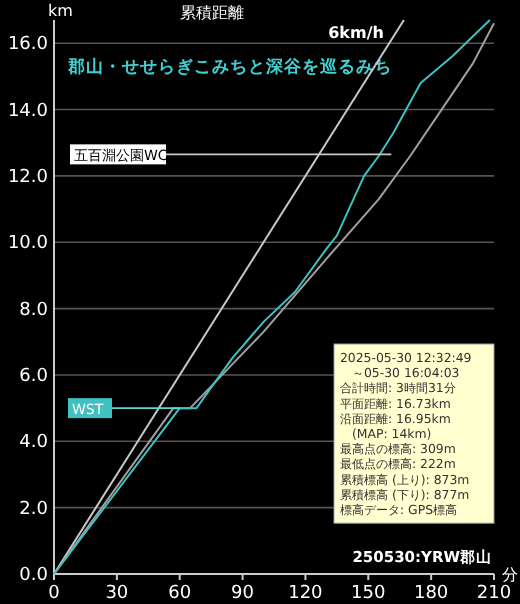 This screenshot has width=520, height=604. Describe the element at coordinates (34, 310) in the screenshot. I see `y-tick-label: 8.0` at that location.